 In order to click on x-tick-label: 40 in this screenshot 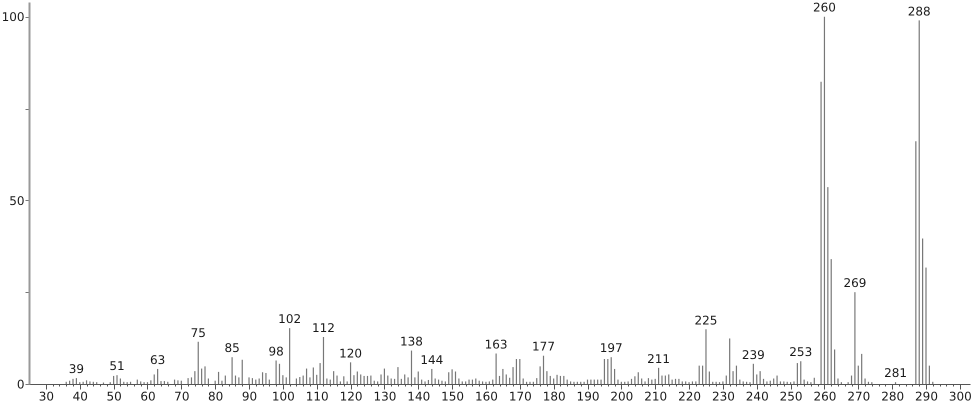, I will do `click(80, 397)`.